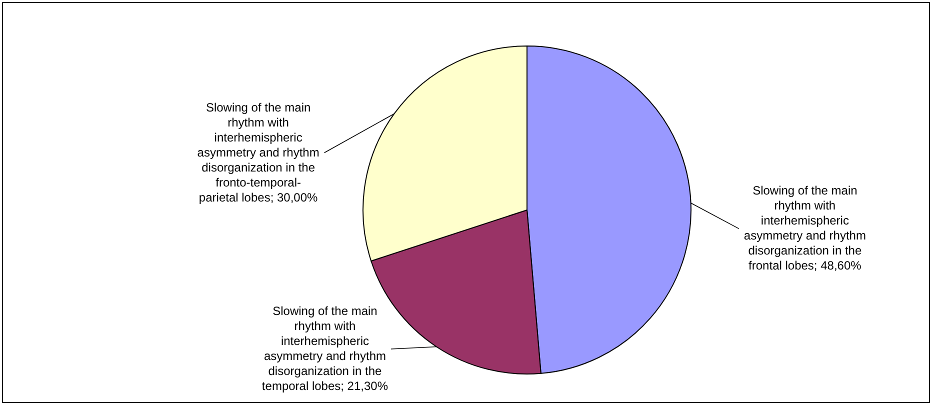 This screenshot has width=931, height=404. Describe the element at coordinates (325, 348) in the screenshot. I see `slice-label: Slowing of the main rhythm with interhemispheric asymmetry and rhythm disorganization in the temporal lobes; 21,30%` at that location.